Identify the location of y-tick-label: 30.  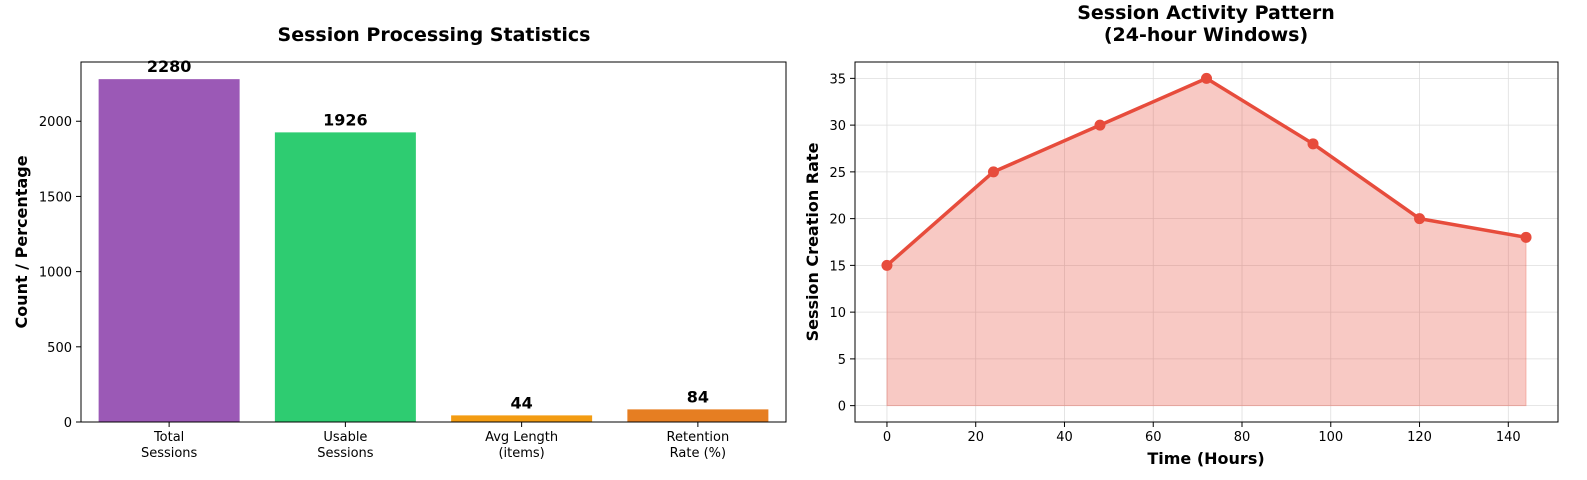
(837, 126).